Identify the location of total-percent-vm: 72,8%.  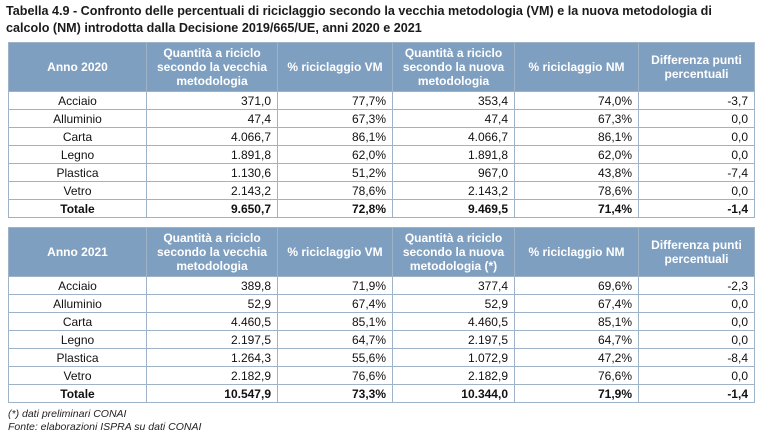
(335, 208).